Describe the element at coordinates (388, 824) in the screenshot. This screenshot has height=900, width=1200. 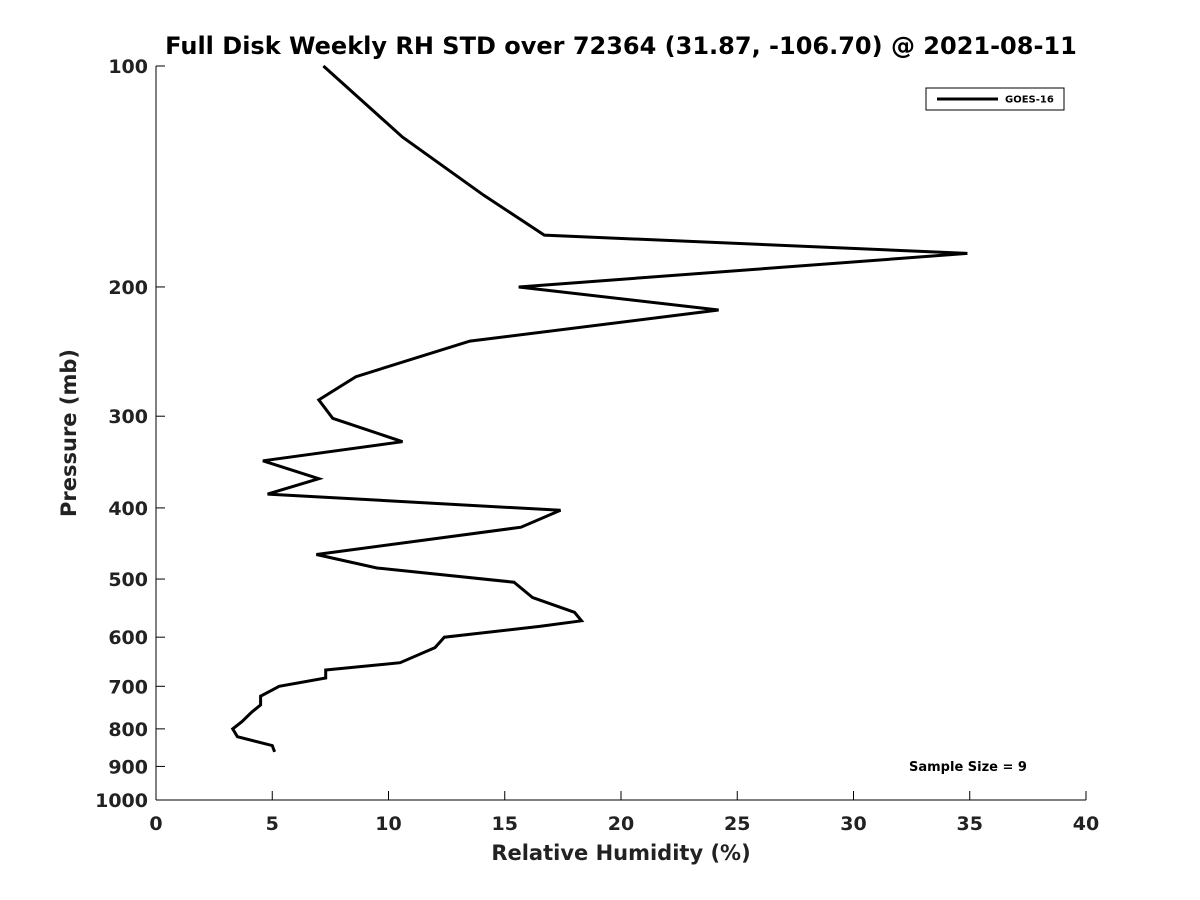
I see `x-tick-label: 10` at that location.